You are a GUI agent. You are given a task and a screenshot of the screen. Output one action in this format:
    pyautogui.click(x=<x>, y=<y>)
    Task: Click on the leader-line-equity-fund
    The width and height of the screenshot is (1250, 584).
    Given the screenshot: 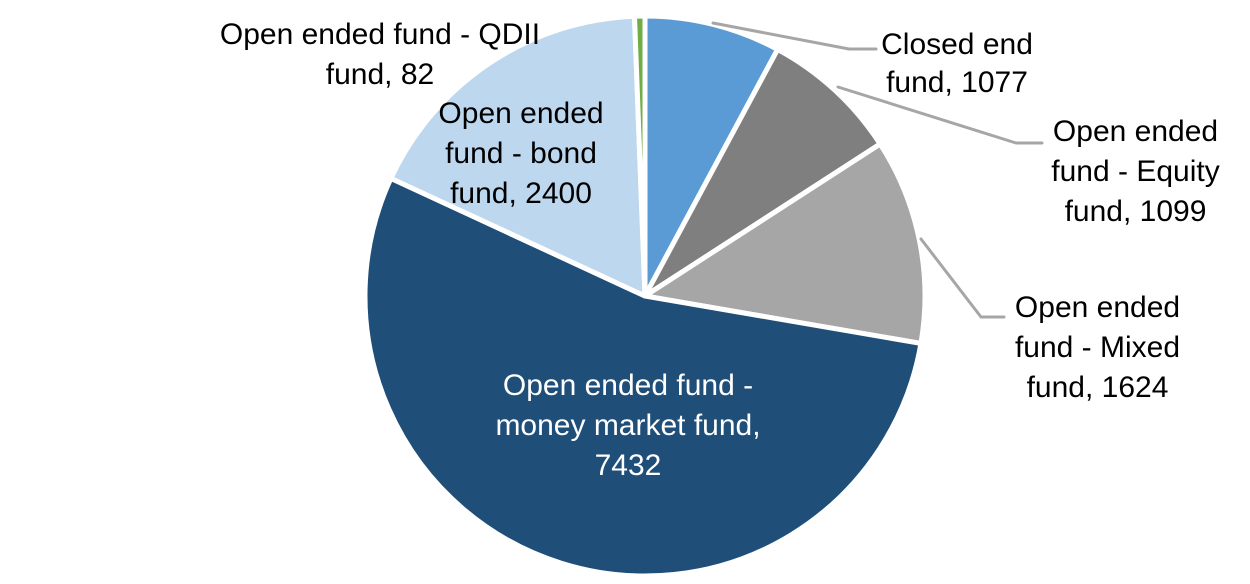 What is the action you would take?
    pyautogui.click(x=940, y=115)
    